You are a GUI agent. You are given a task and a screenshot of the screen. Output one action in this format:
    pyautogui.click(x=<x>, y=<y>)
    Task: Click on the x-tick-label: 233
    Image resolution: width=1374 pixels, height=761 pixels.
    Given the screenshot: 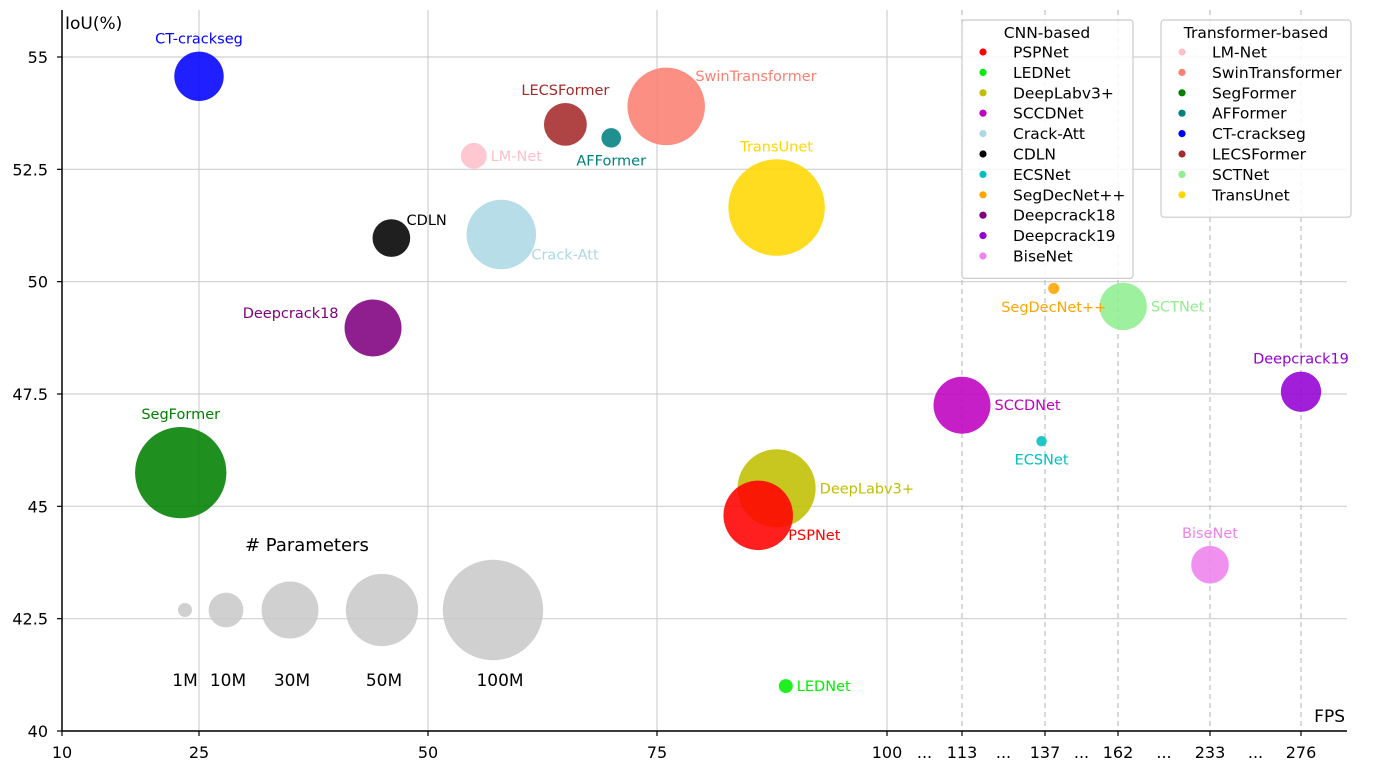 What is the action you would take?
    pyautogui.click(x=1210, y=752)
    